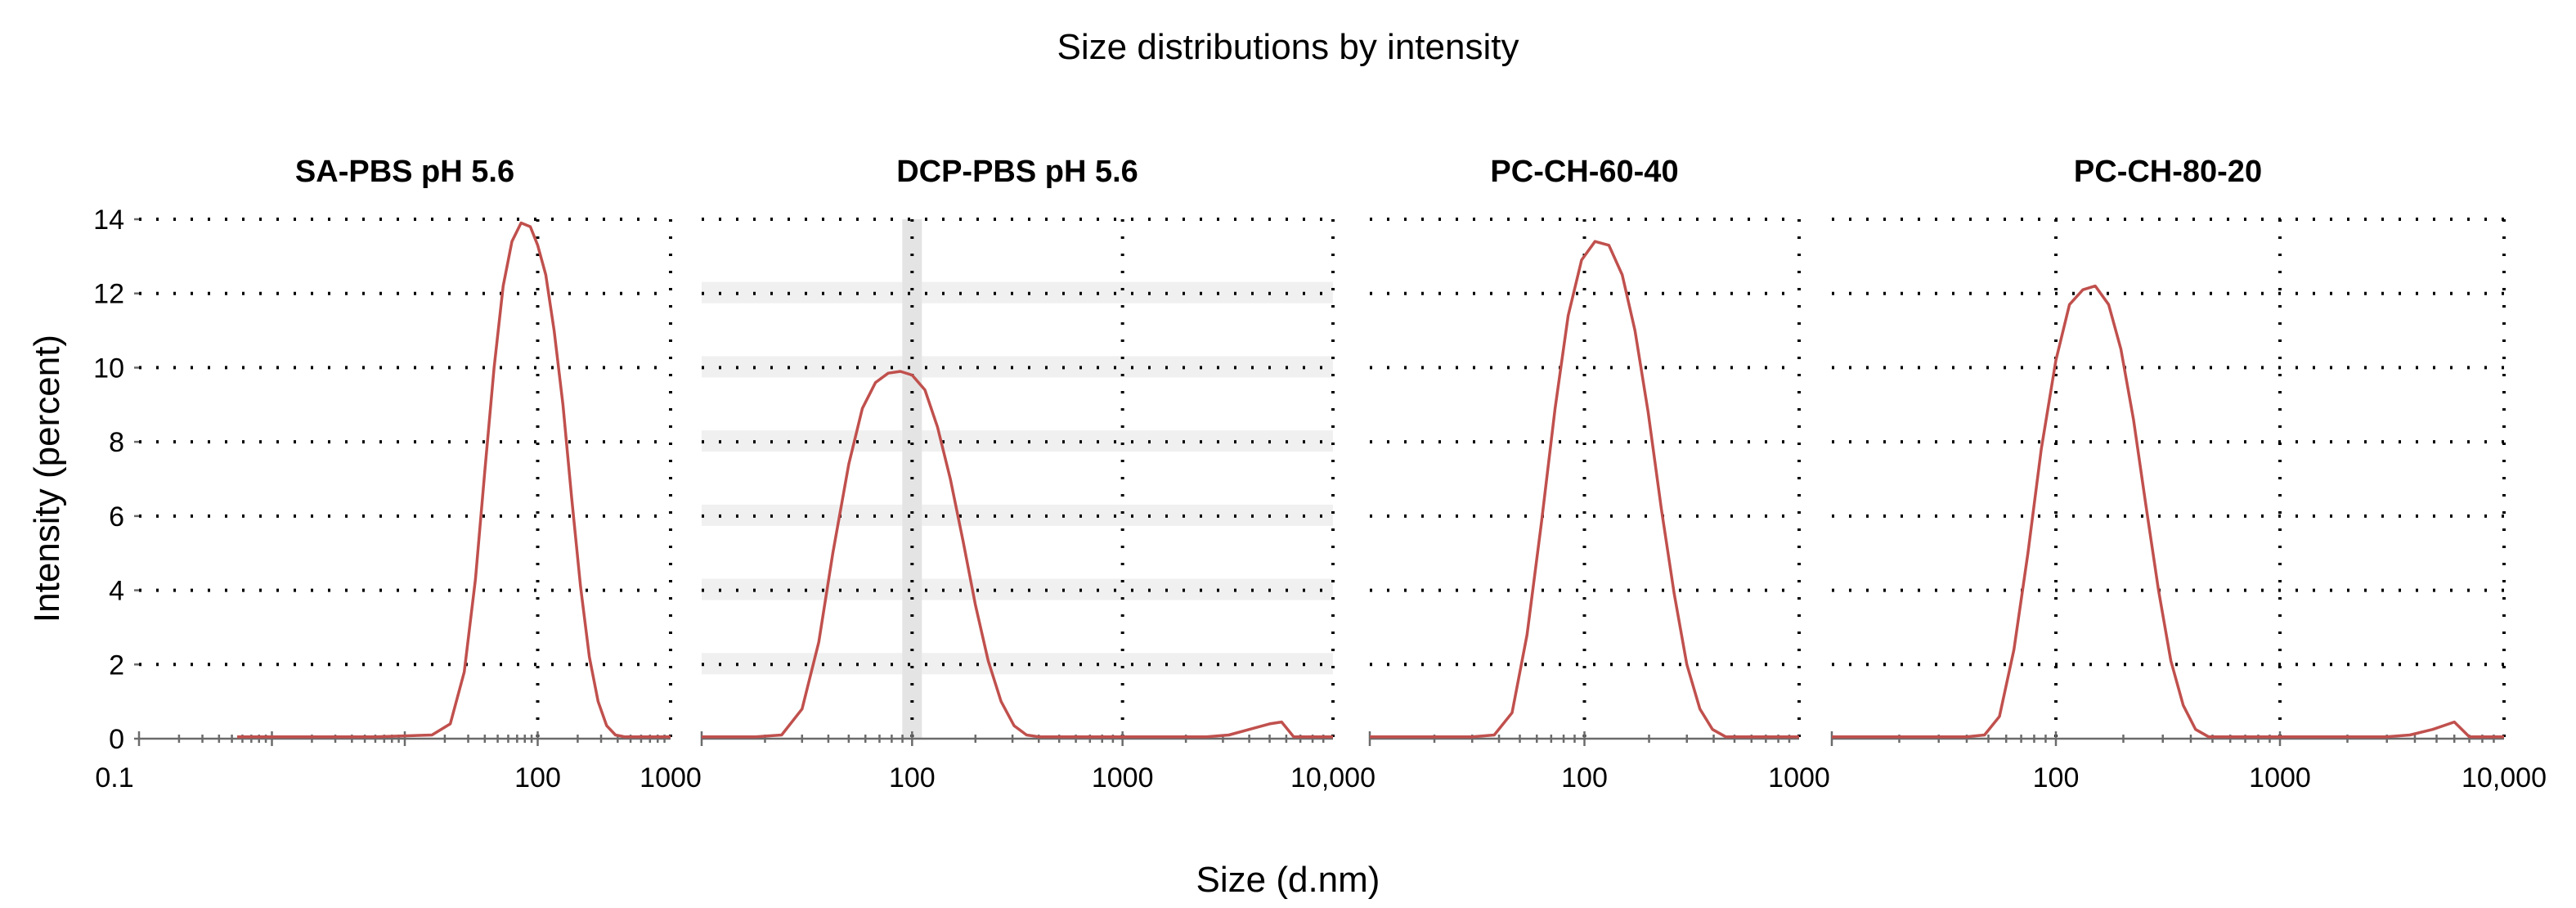 The height and width of the screenshot is (908, 2576). Describe the element at coordinates (47, 479) in the screenshot. I see `y-axis-label: Intensity (percent)` at that location.